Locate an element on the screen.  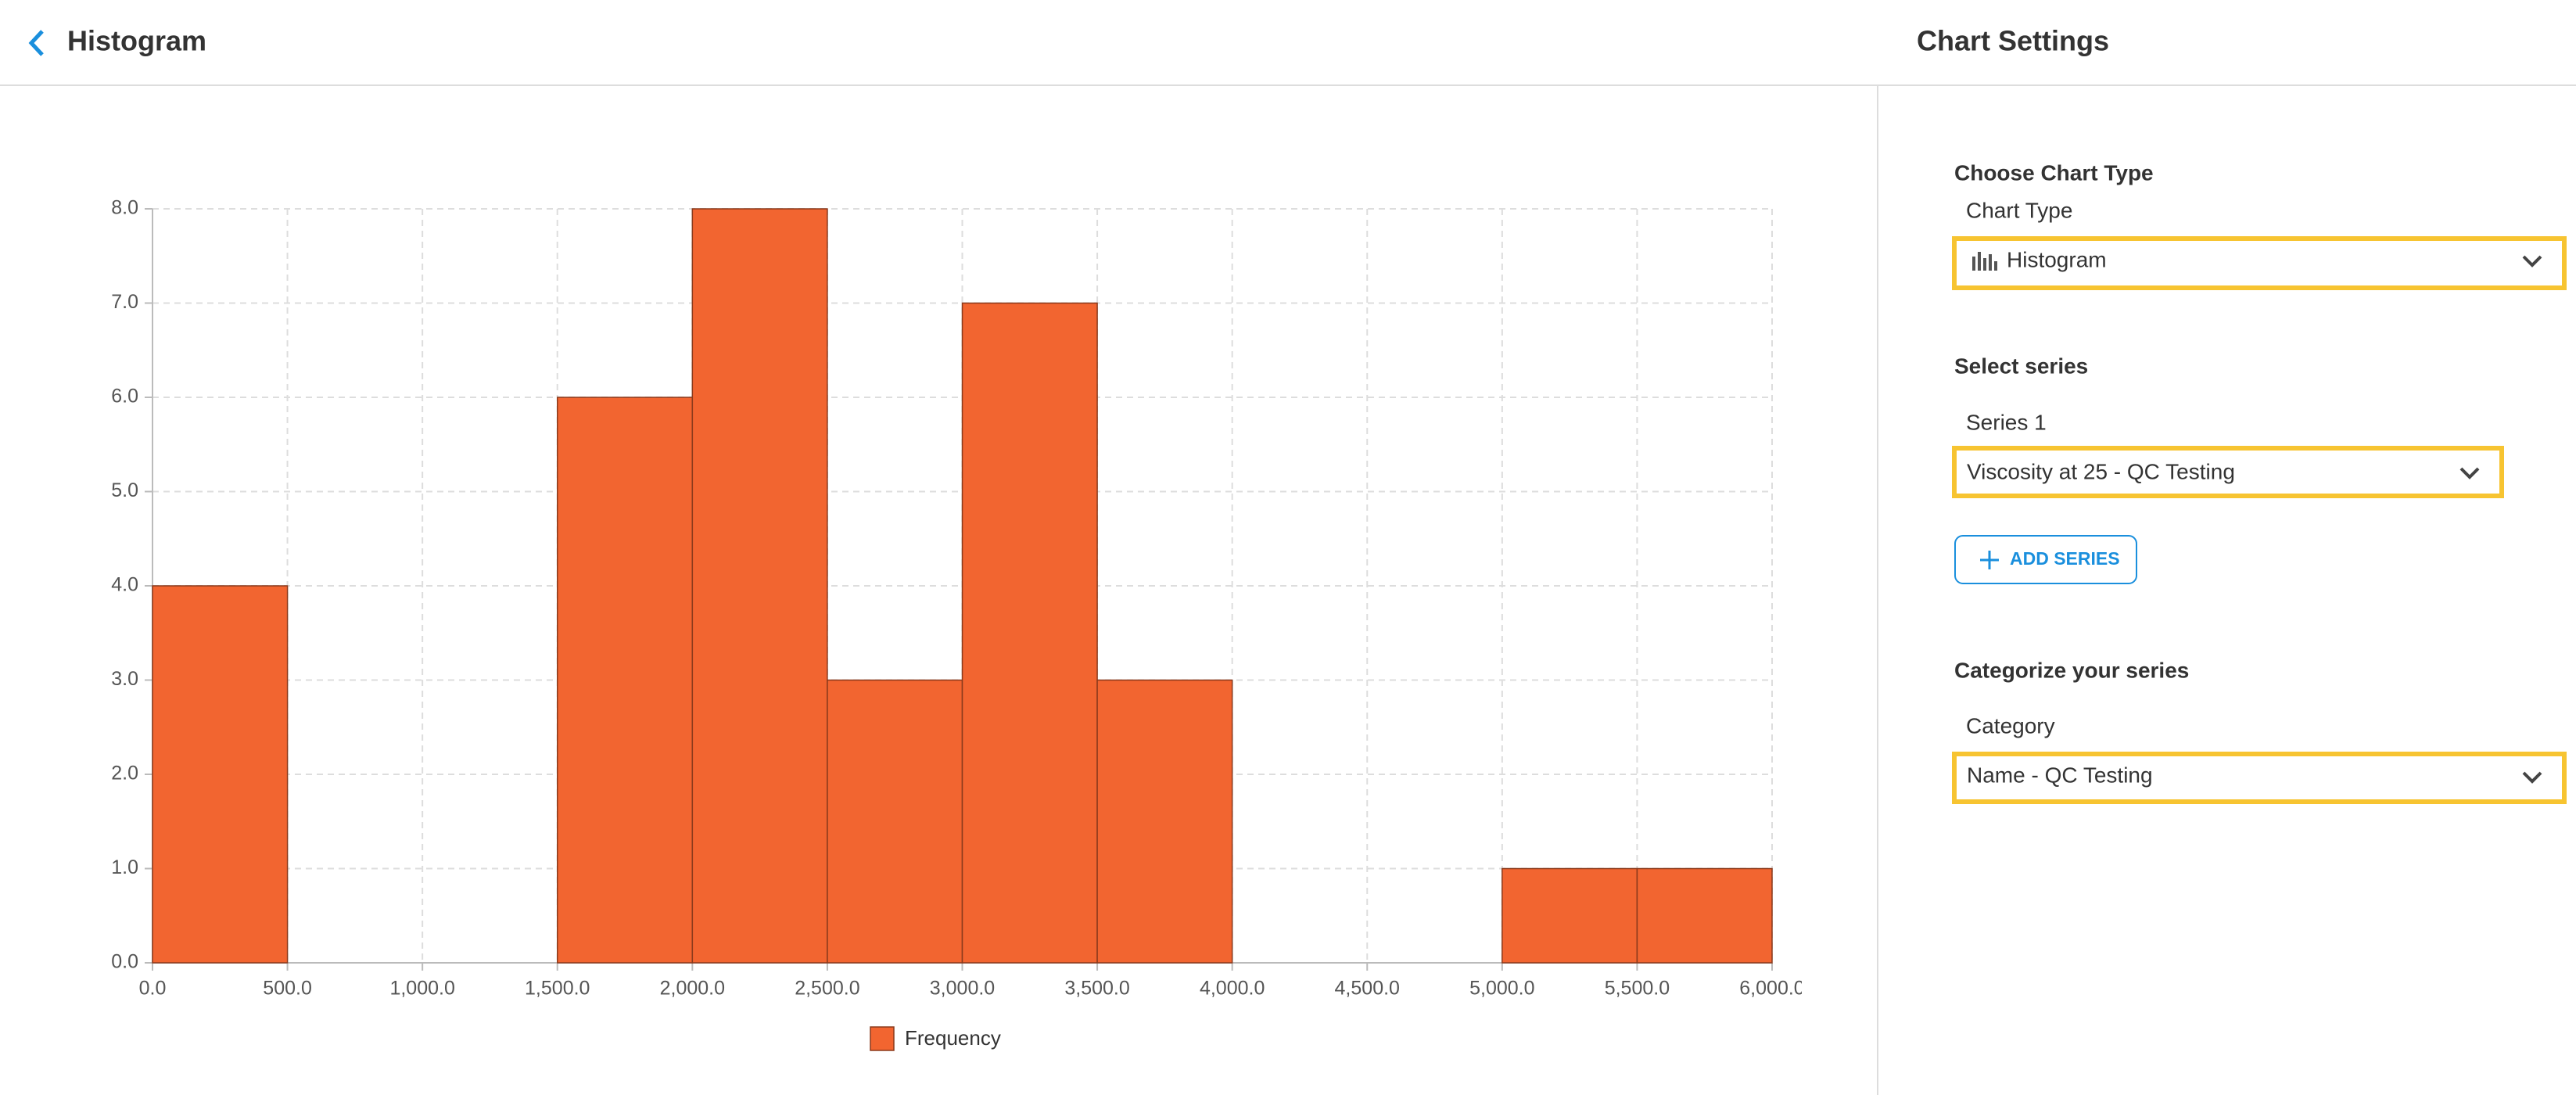
histogram-icon is located at coordinates (1984, 261).